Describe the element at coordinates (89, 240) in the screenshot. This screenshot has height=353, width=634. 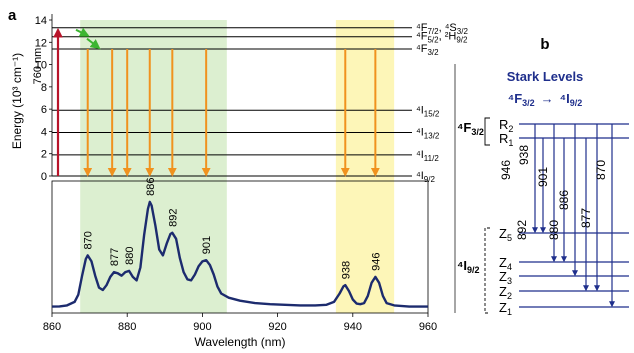
I see `peak-label: 870` at that location.